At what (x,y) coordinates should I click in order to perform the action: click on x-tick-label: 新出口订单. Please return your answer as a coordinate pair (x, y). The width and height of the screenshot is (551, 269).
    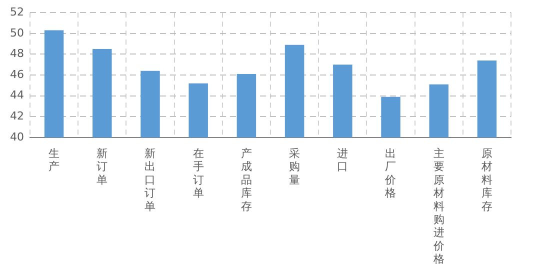
    Looking at the image, I should click on (150, 179).